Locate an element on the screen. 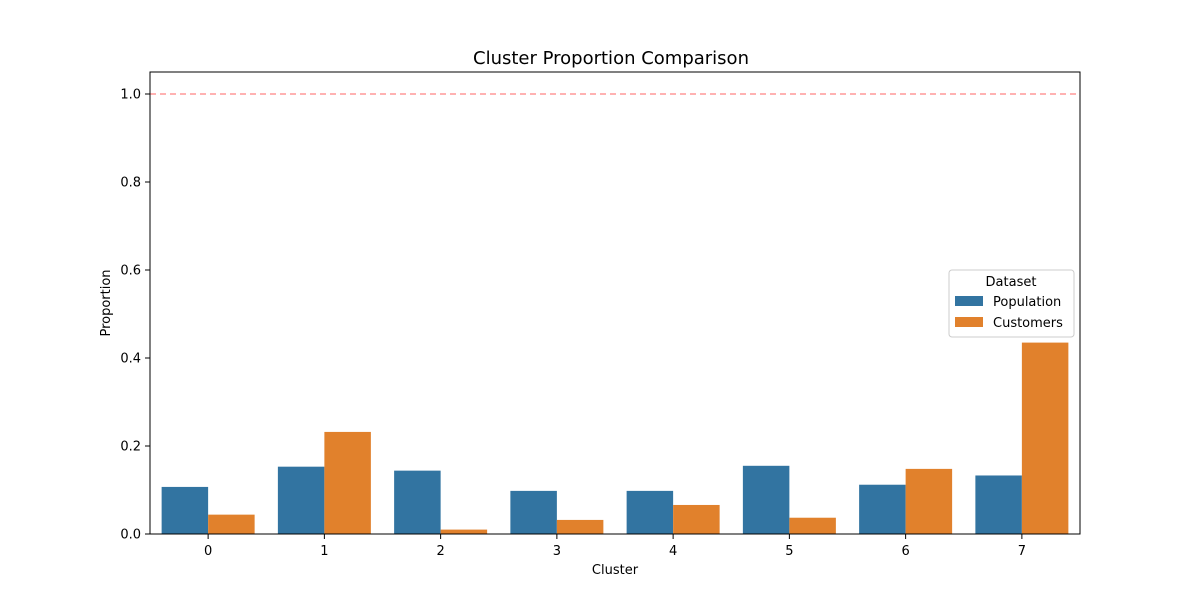 The image size is (1200, 600). legend-label-population: Population is located at coordinates (1027, 302).